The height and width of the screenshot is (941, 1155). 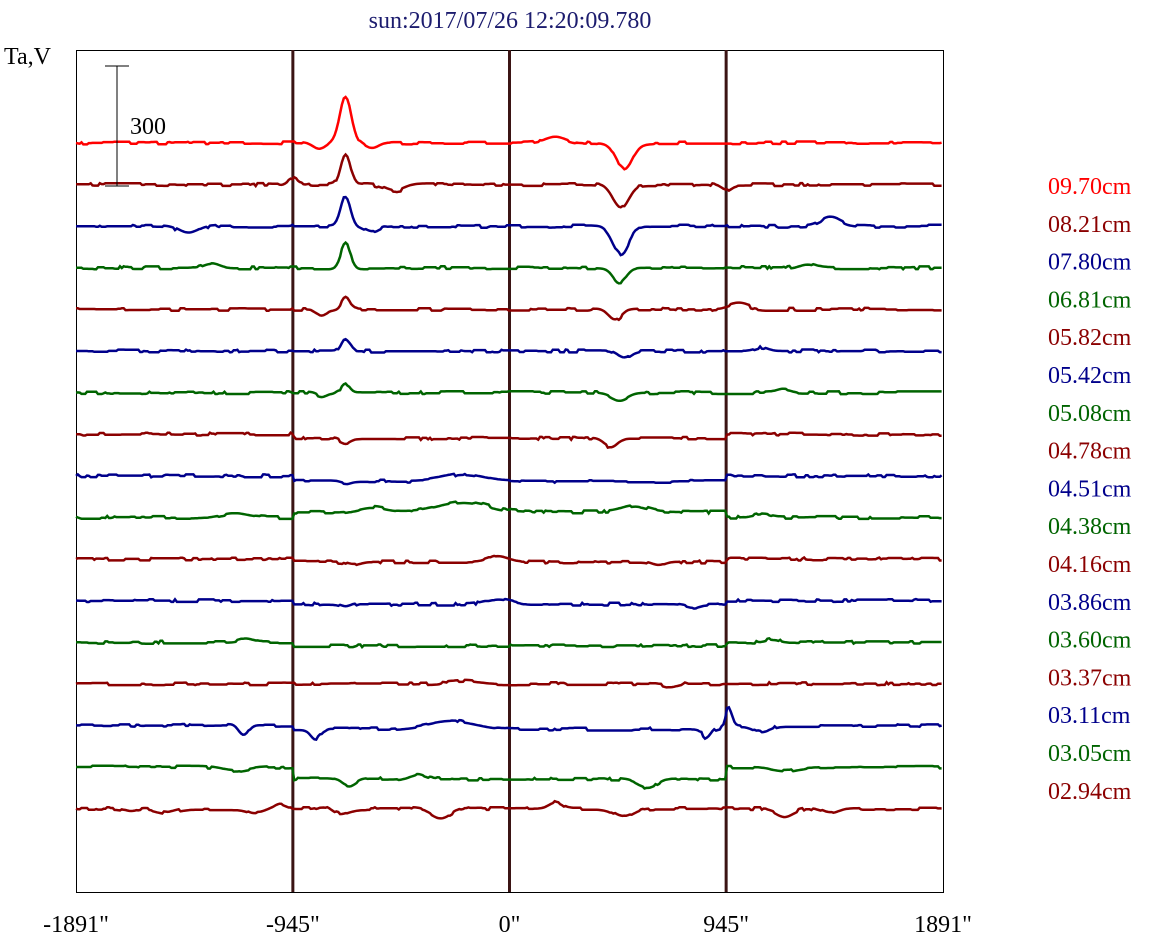 What do you see at coordinates (508, 683) in the screenshot?
I see `series-line-03.37cm` at bounding box center [508, 683].